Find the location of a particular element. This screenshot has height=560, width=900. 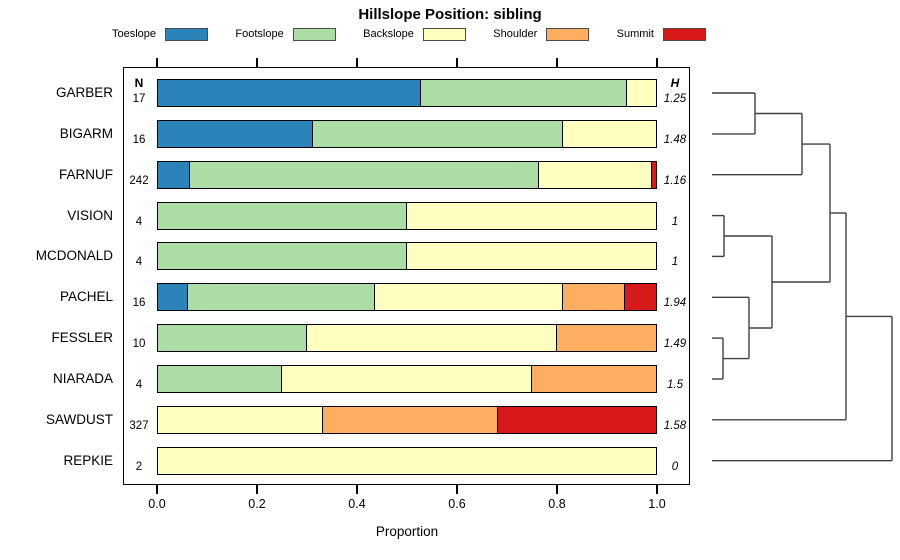

h-value: 1.48 is located at coordinates (675, 139).